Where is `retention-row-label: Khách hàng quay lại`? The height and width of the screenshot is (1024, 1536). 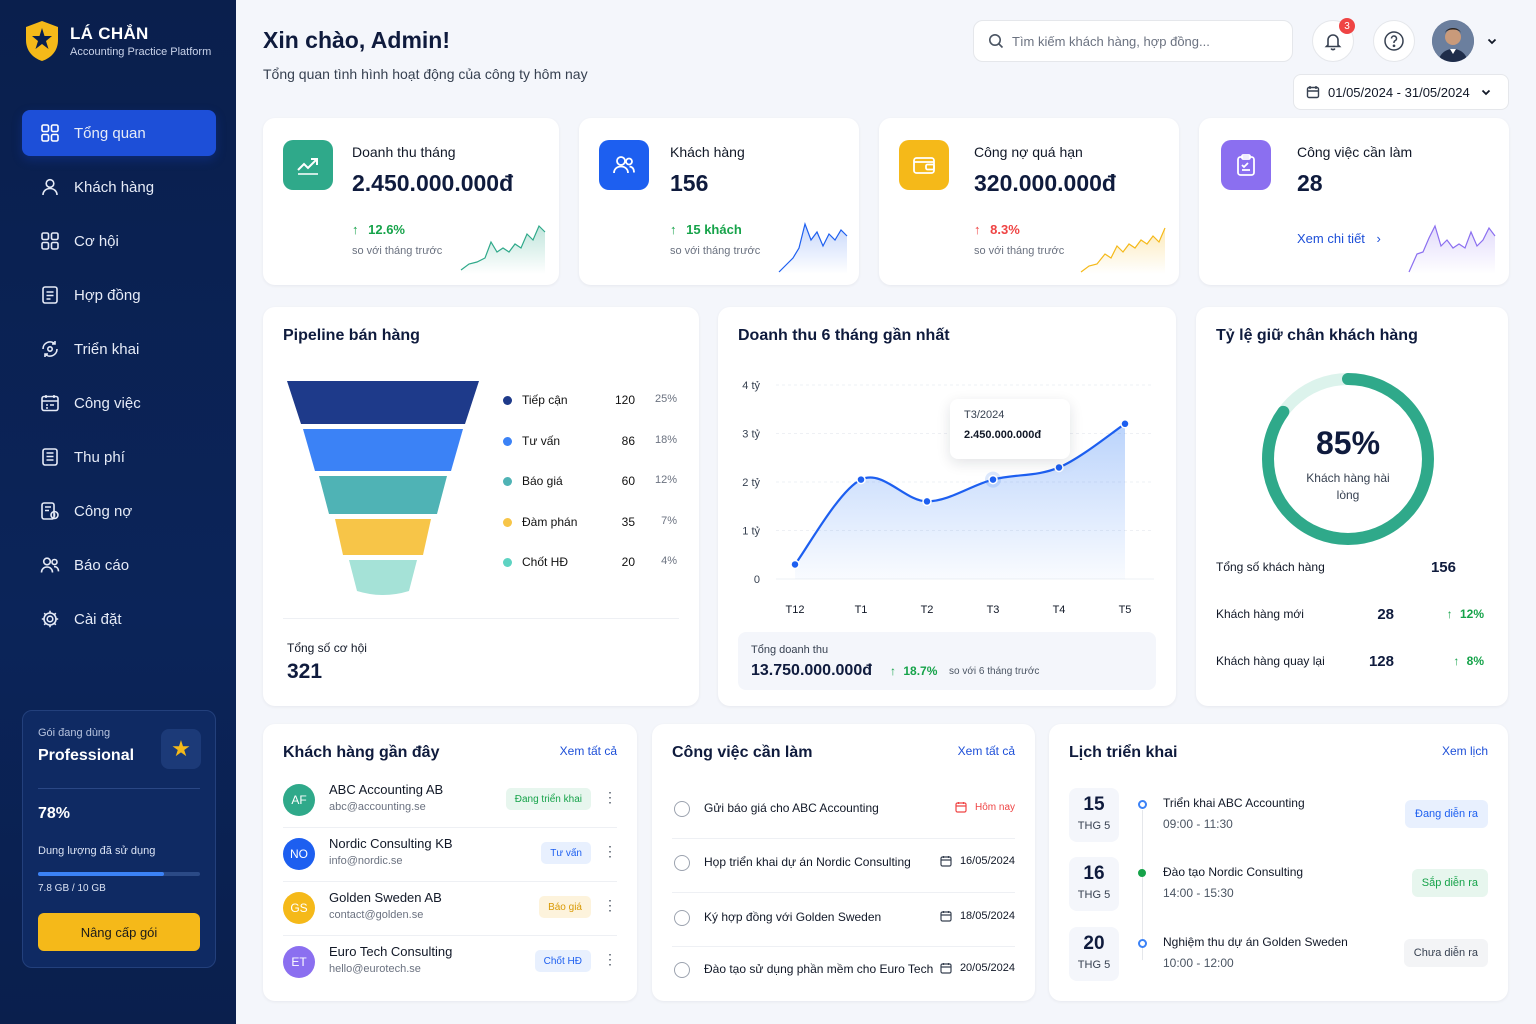 retention-row-label: Khách hàng quay lại is located at coordinates (1270, 661).